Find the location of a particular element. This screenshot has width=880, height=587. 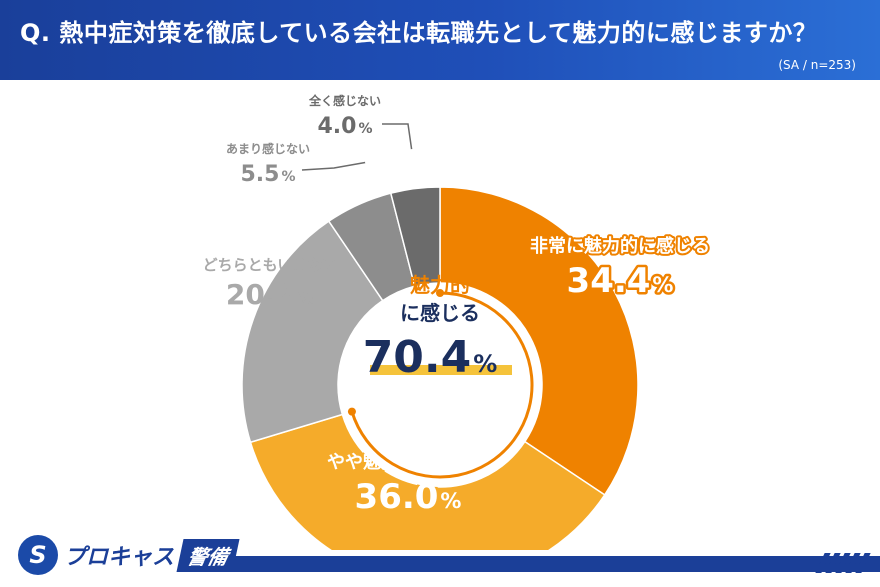

leader-line-not-at-all is located at coordinates (397, 138).